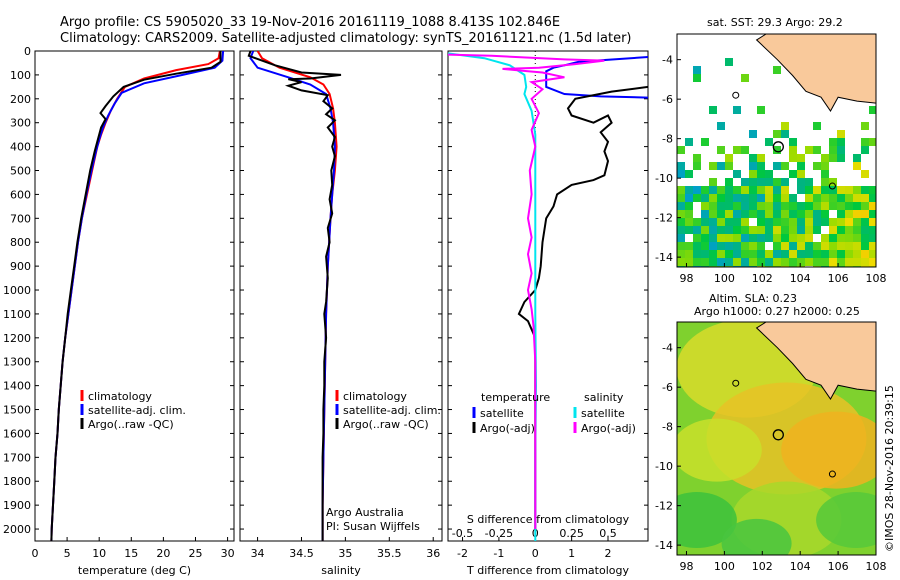  What do you see at coordinates (667, 139) in the screenshot?
I see `map-y-tick-label: -8` at bounding box center [667, 139].